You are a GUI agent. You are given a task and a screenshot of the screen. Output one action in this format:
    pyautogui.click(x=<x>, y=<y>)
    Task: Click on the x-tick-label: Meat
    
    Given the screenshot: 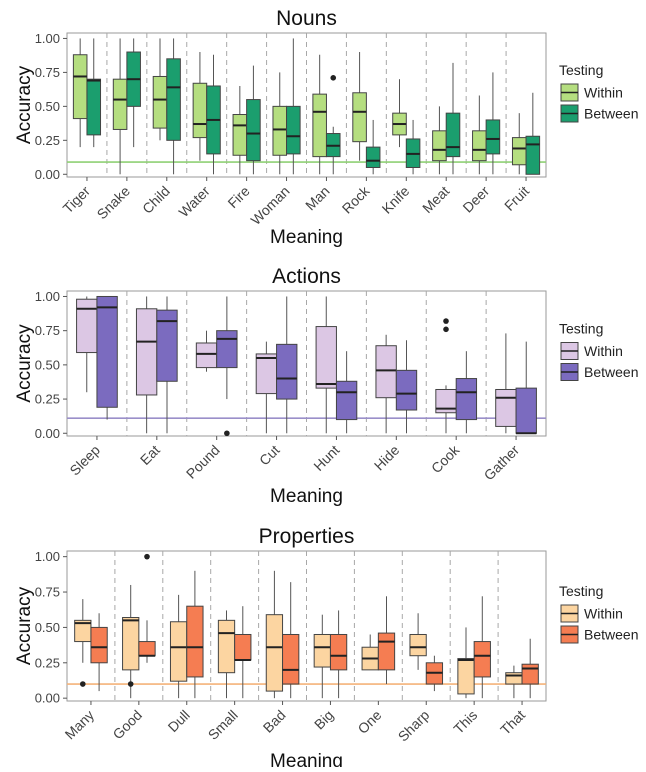 What is the action you would take?
    pyautogui.click(x=435, y=199)
    